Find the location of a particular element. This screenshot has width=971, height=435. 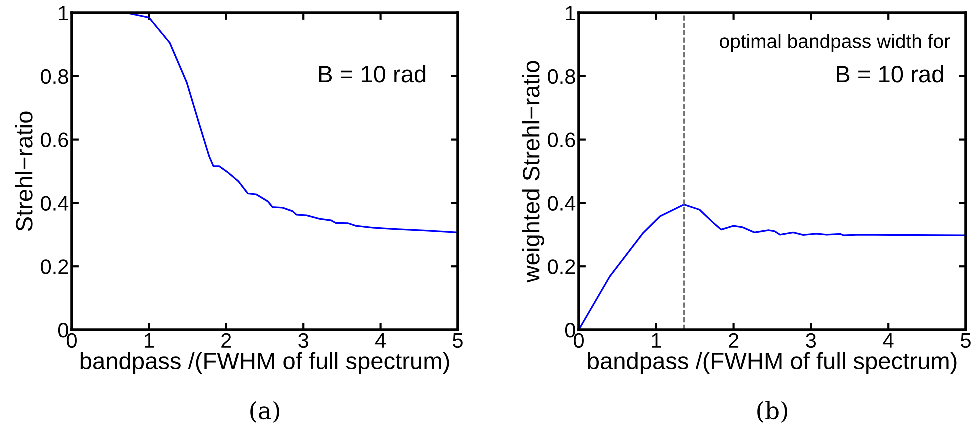

annotation: optimal bandpass width for is located at coordinates (835, 43).